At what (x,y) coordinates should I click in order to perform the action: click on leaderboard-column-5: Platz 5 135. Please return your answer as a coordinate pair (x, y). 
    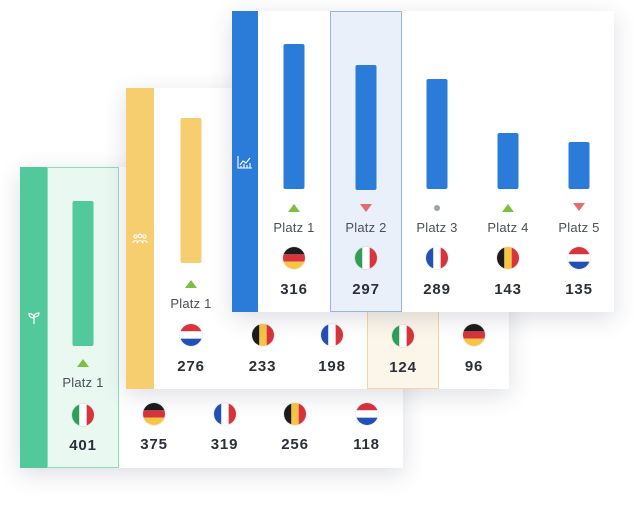
    Looking at the image, I should click on (579, 161).